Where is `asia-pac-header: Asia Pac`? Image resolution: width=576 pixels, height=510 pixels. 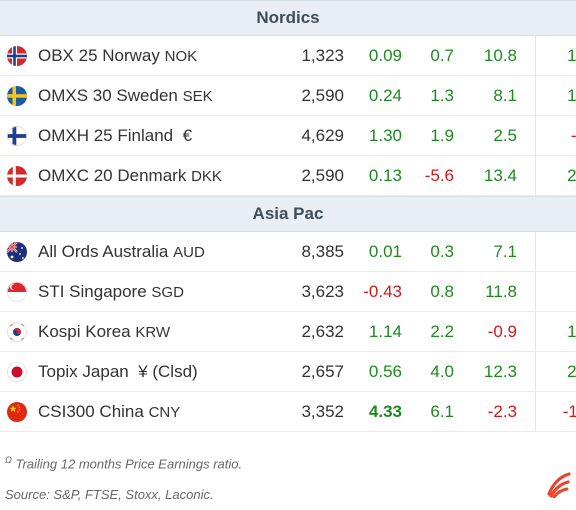 asia-pac-header: Asia Pac is located at coordinates (288, 214).